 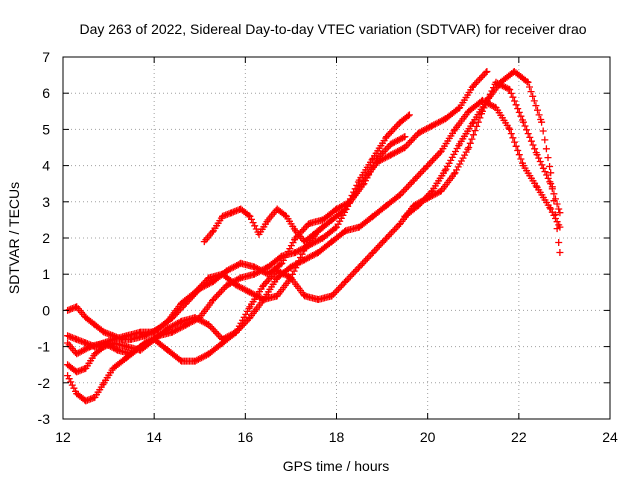 What do you see at coordinates (337, 437) in the screenshot?
I see `x-tick-label: 18` at bounding box center [337, 437].